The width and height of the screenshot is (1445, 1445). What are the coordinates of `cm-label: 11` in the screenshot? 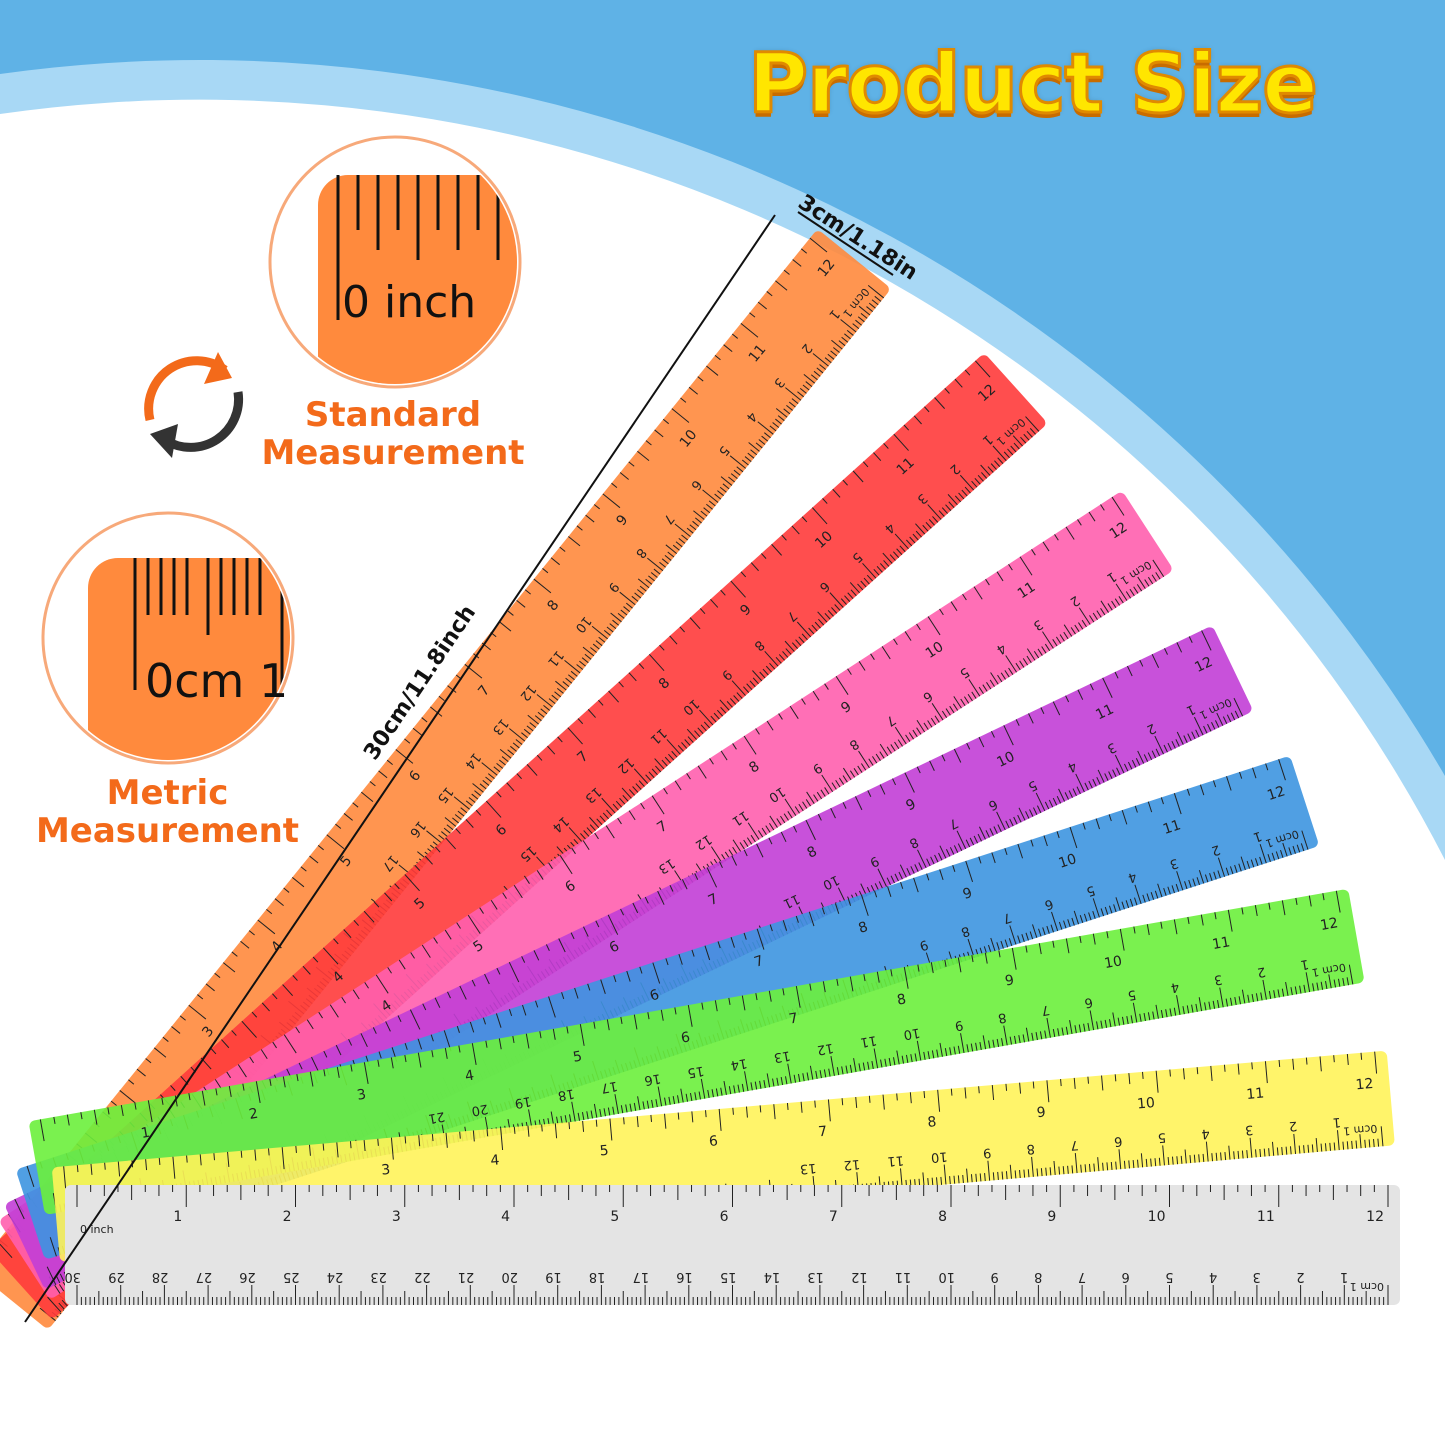 It's located at (896, 1160).